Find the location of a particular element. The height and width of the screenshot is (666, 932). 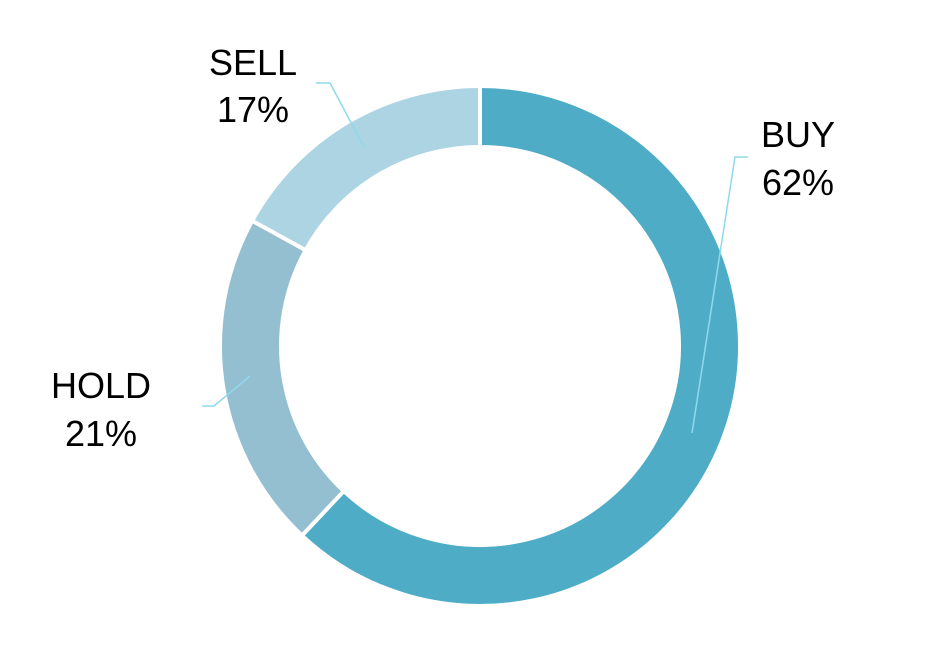

leader-line-buy is located at coordinates (719, 295).